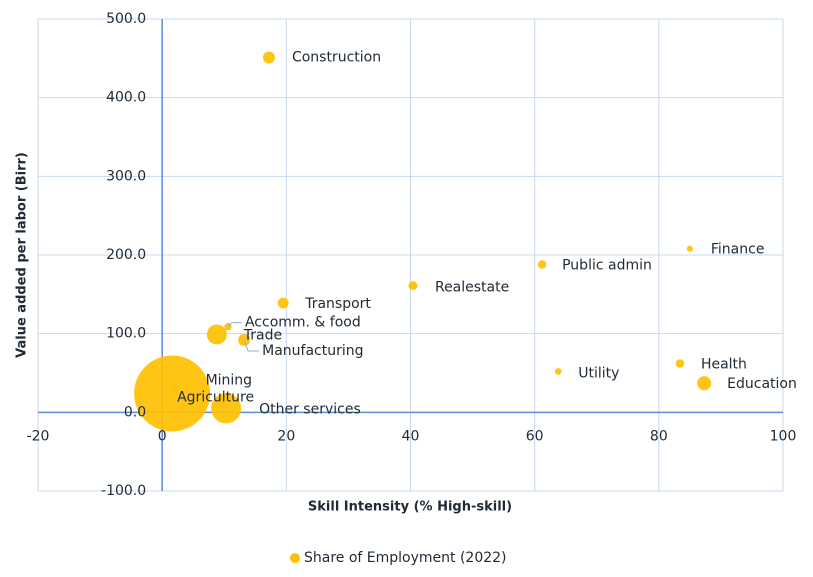 The image size is (813, 577). Describe the element at coordinates (762, 384) in the screenshot. I see `point-label: Education` at that location.